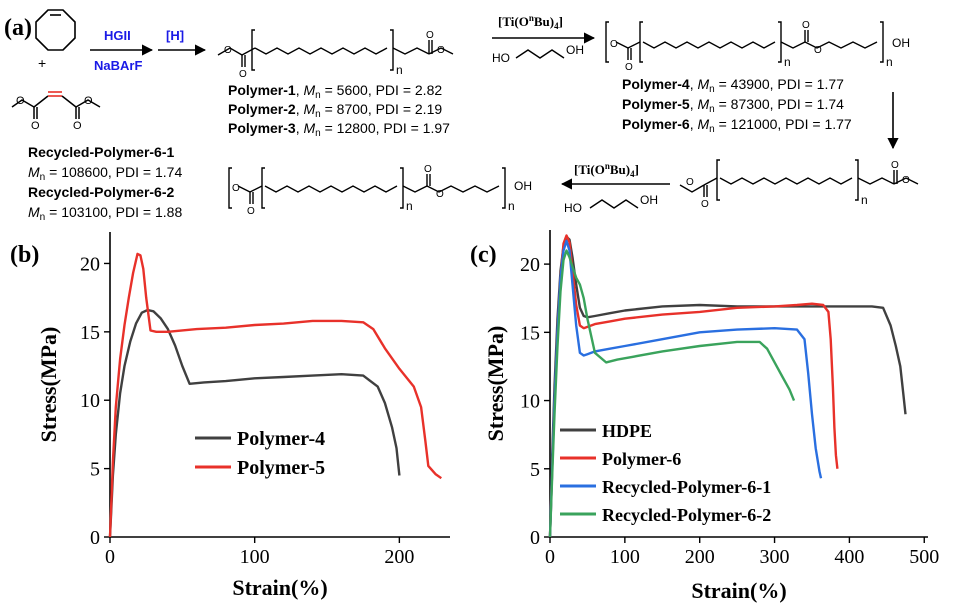  I want to click on panel-a-label: (a), so click(18, 28).